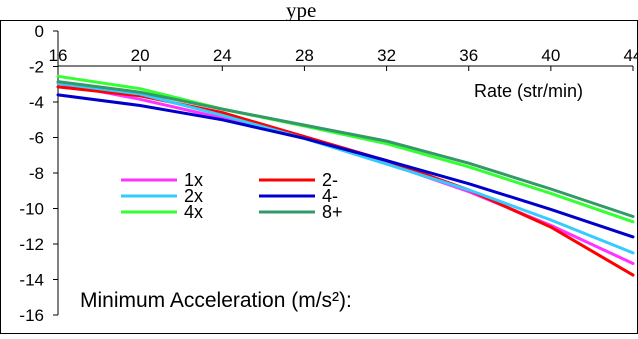 This screenshot has height=339, width=638. What do you see at coordinates (216, 300) in the screenshot?
I see `chart-annotation: Minimum Acceleration (m/s²):` at bounding box center [216, 300].